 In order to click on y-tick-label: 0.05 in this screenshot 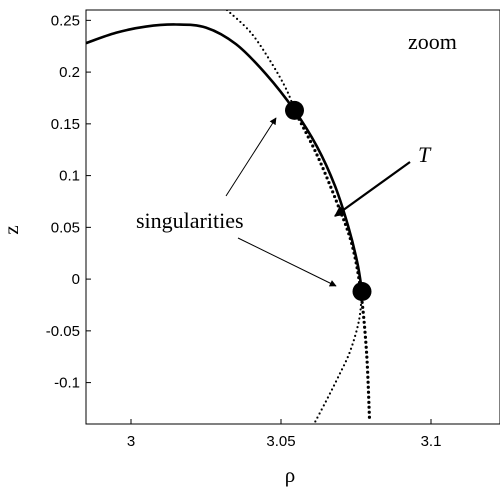, I will do `click(65, 227)`.